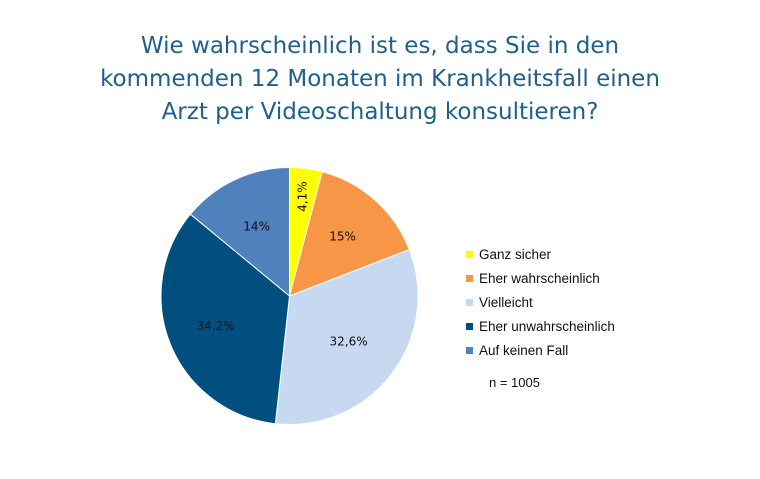  Describe the element at coordinates (256, 226) in the screenshot. I see `slice-data-label: 14%` at that location.